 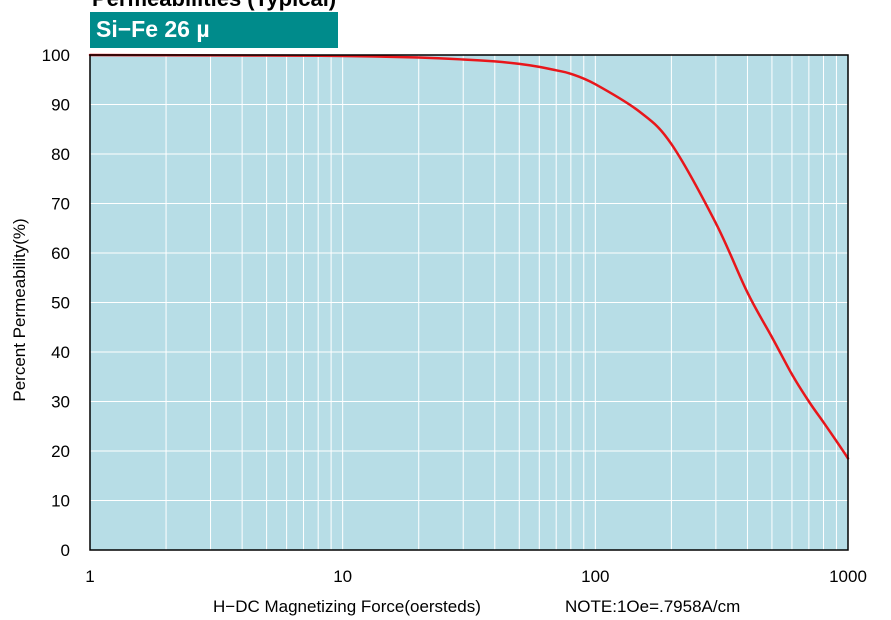 I want to click on y-tick-label: 80, so click(x=60, y=154).